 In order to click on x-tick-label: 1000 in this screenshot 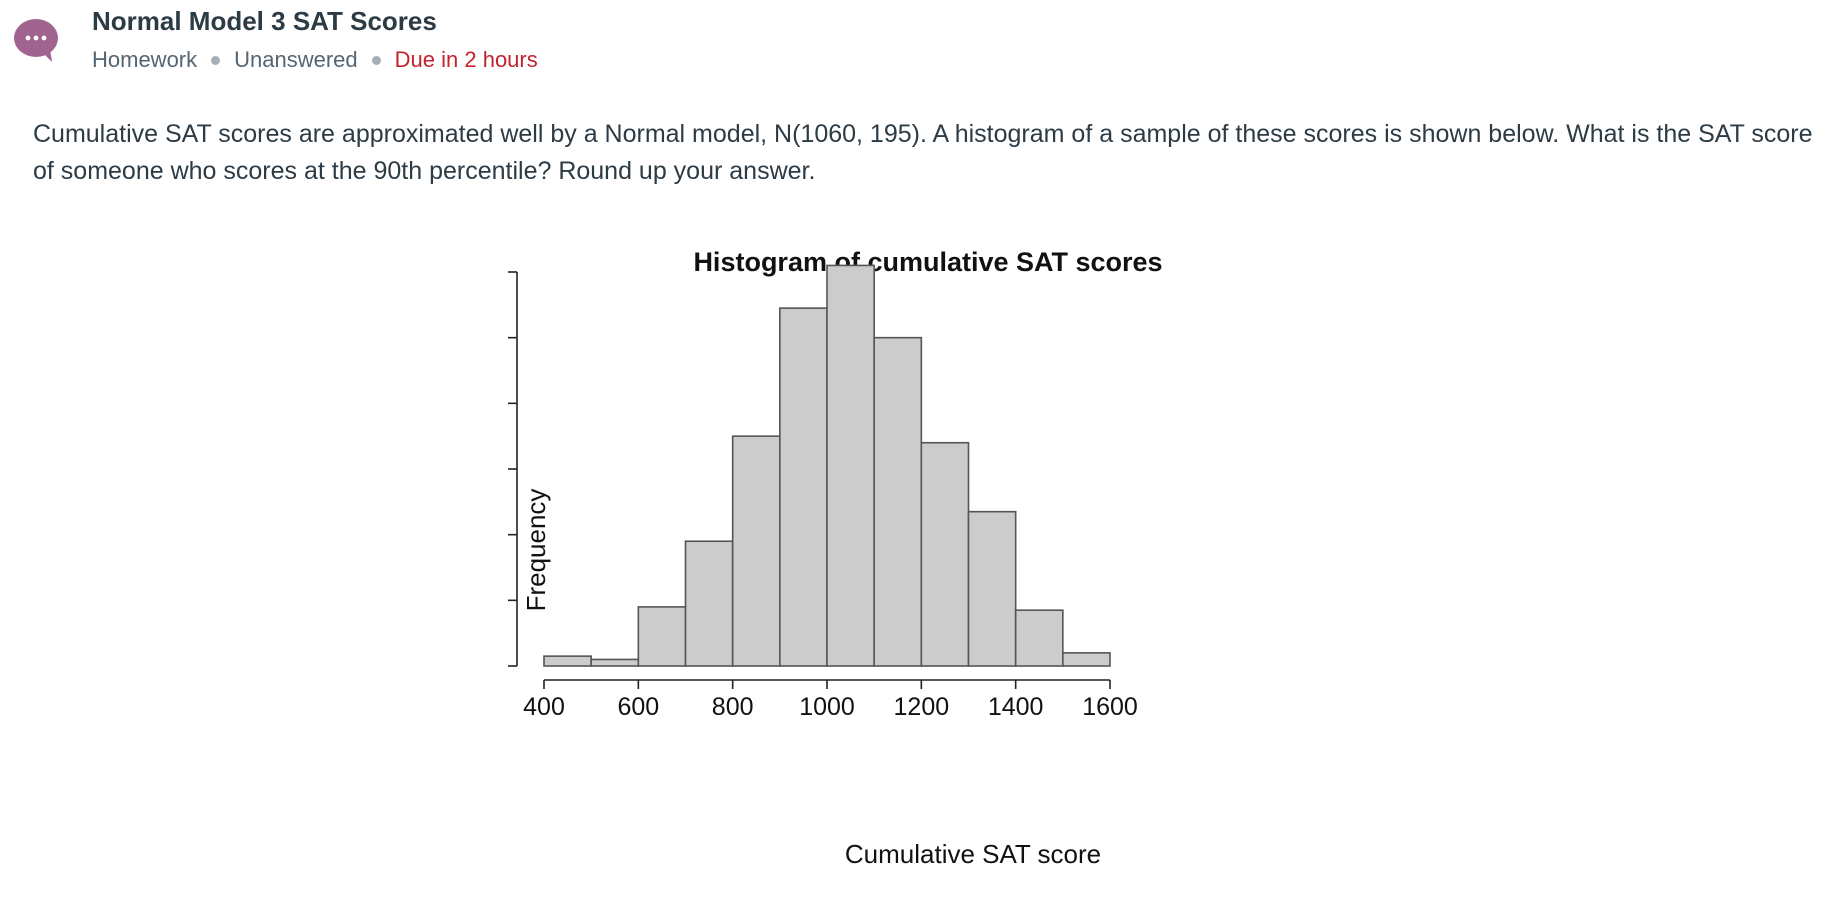, I will do `click(827, 707)`.